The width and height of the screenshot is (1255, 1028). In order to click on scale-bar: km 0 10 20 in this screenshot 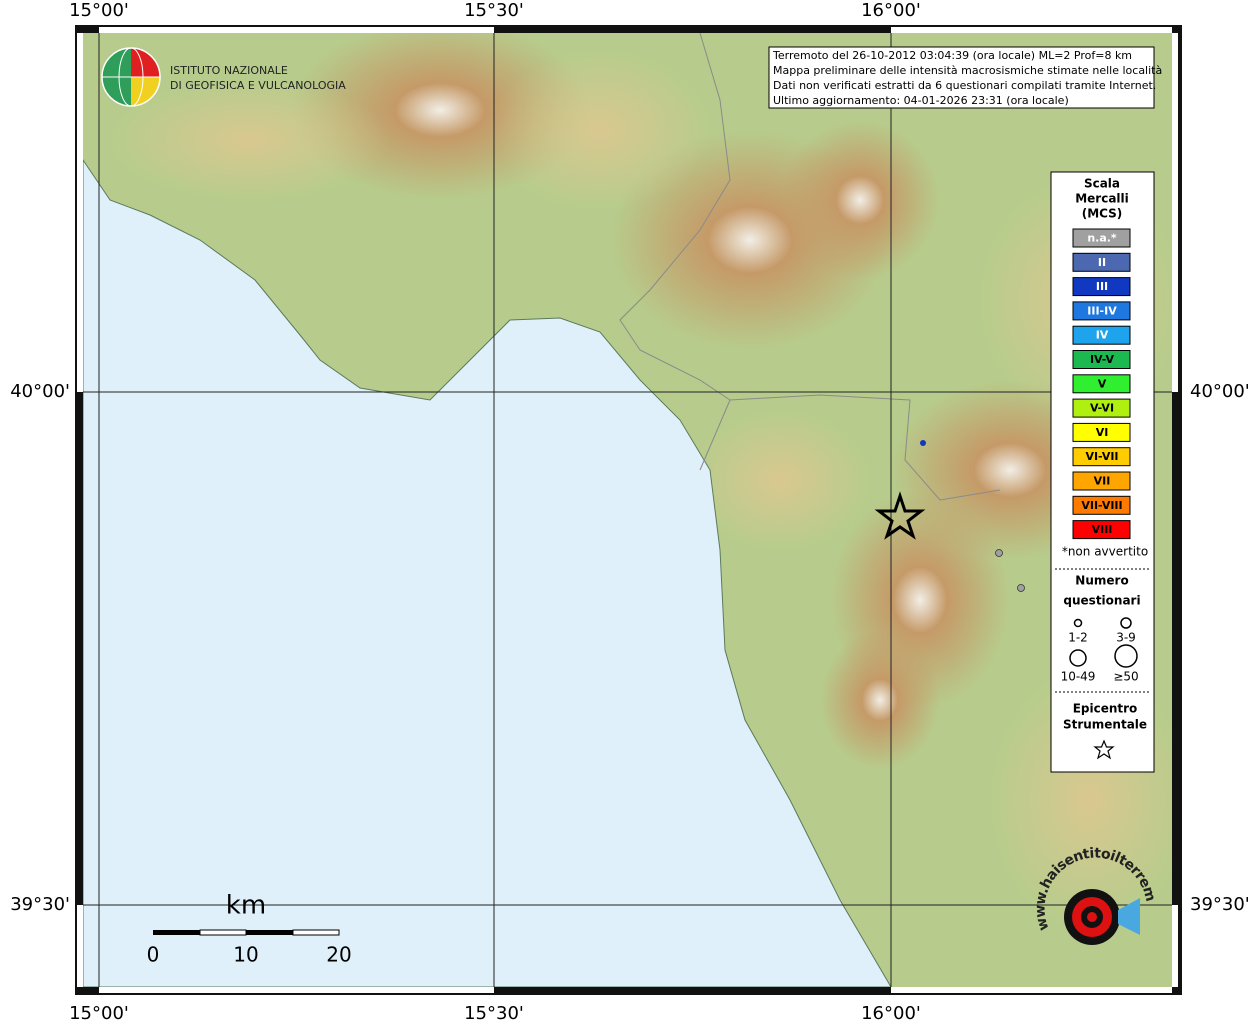, I will do `click(249, 929)`.